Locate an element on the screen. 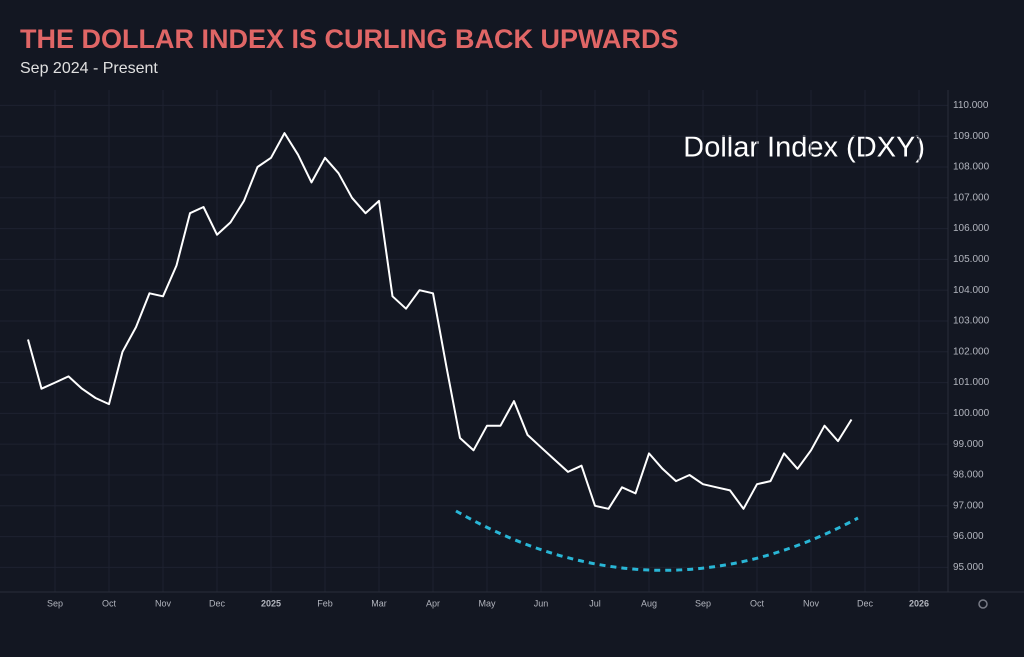 Image resolution: width=1024 pixels, height=657 pixels. y-tick-label: 107.000 is located at coordinates (971, 197).